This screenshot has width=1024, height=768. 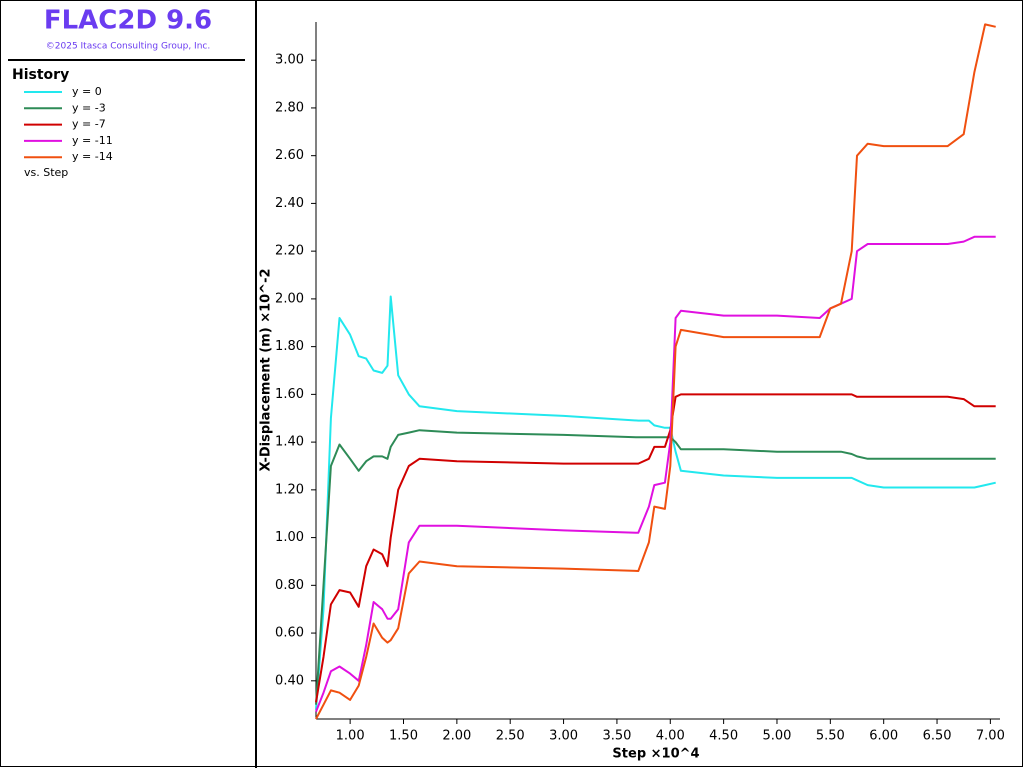 What do you see at coordinates (289, 680) in the screenshot?
I see `y-tick-label: 0.40` at bounding box center [289, 680].